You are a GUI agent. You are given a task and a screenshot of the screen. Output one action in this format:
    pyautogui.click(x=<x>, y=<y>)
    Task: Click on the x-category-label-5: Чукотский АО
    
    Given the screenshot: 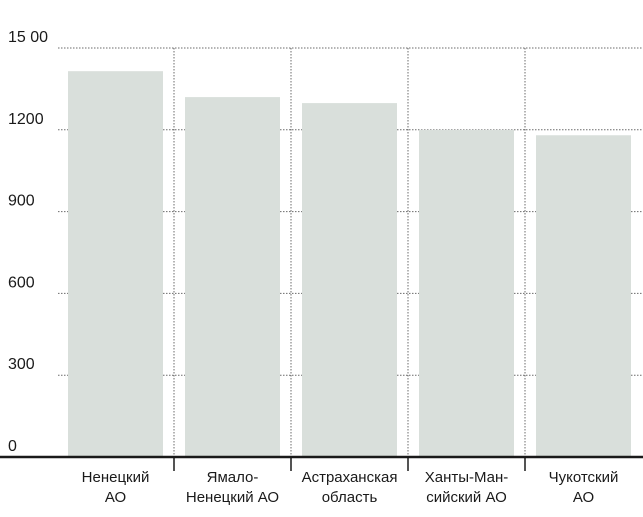 What is the action you would take?
    pyautogui.click(x=584, y=487)
    